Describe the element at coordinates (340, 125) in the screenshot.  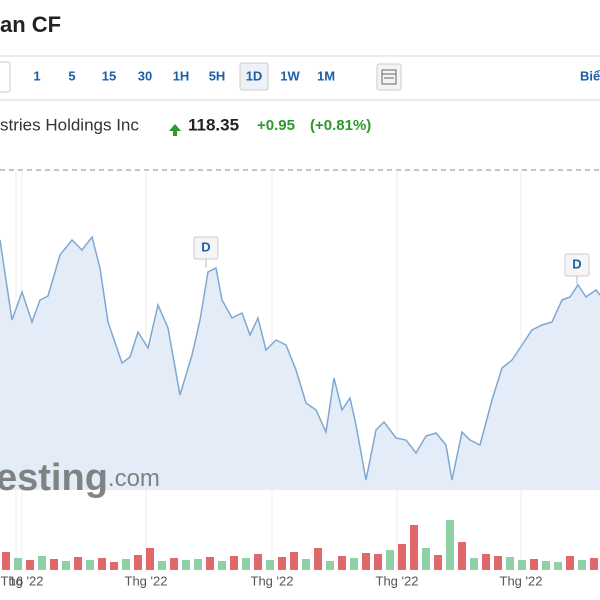
I see `change-pct: (+0.81%)` at that location.